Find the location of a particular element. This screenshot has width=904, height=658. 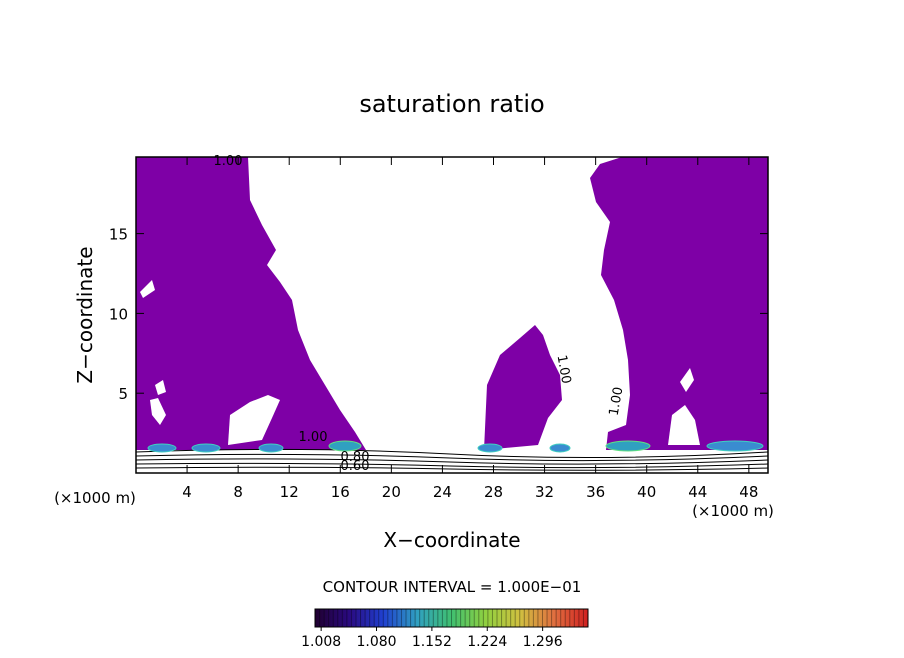

y-tick-label: 10 is located at coordinates (118, 314).